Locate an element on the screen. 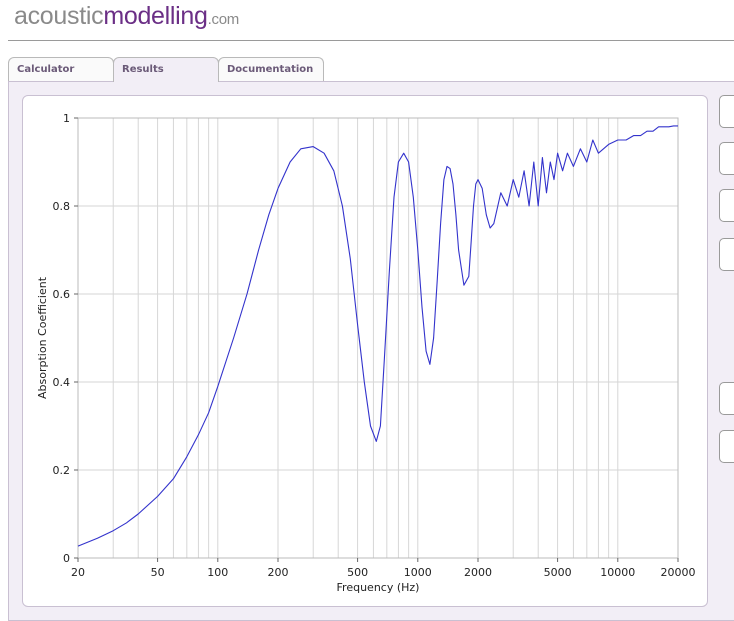 Image resolution: width=734 pixels, height=621 pixels. y-tick-label: 0.4 is located at coordinates (62, 382).